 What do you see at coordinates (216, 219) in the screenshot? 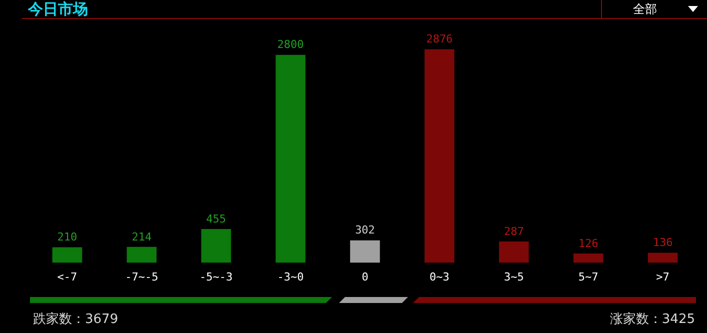
I see `data-label: 455` at bounding box center [216, 219].